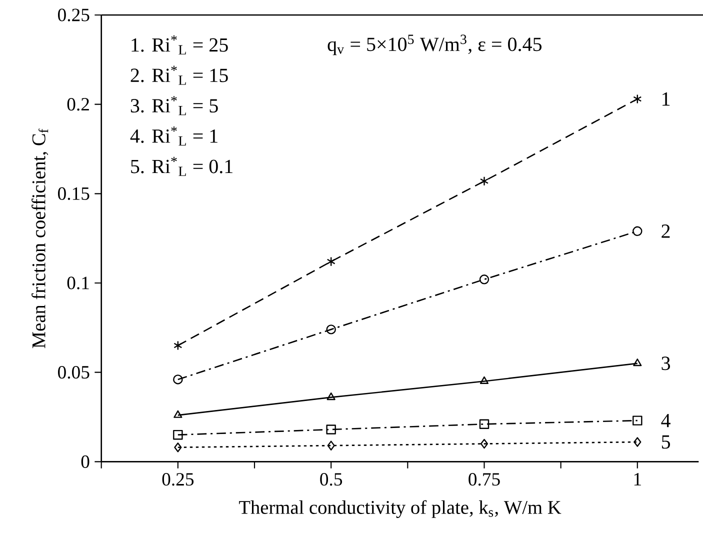 The height and width of the screenshot is (535, 703). I want to click on x-tick-label: 0.25, so click(178, 479).